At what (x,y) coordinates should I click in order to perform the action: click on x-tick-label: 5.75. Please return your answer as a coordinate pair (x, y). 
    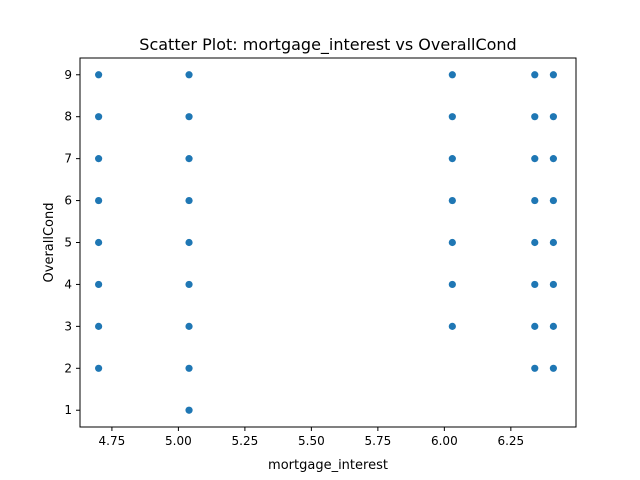
    Looking at the image, I should click on (378, 441).